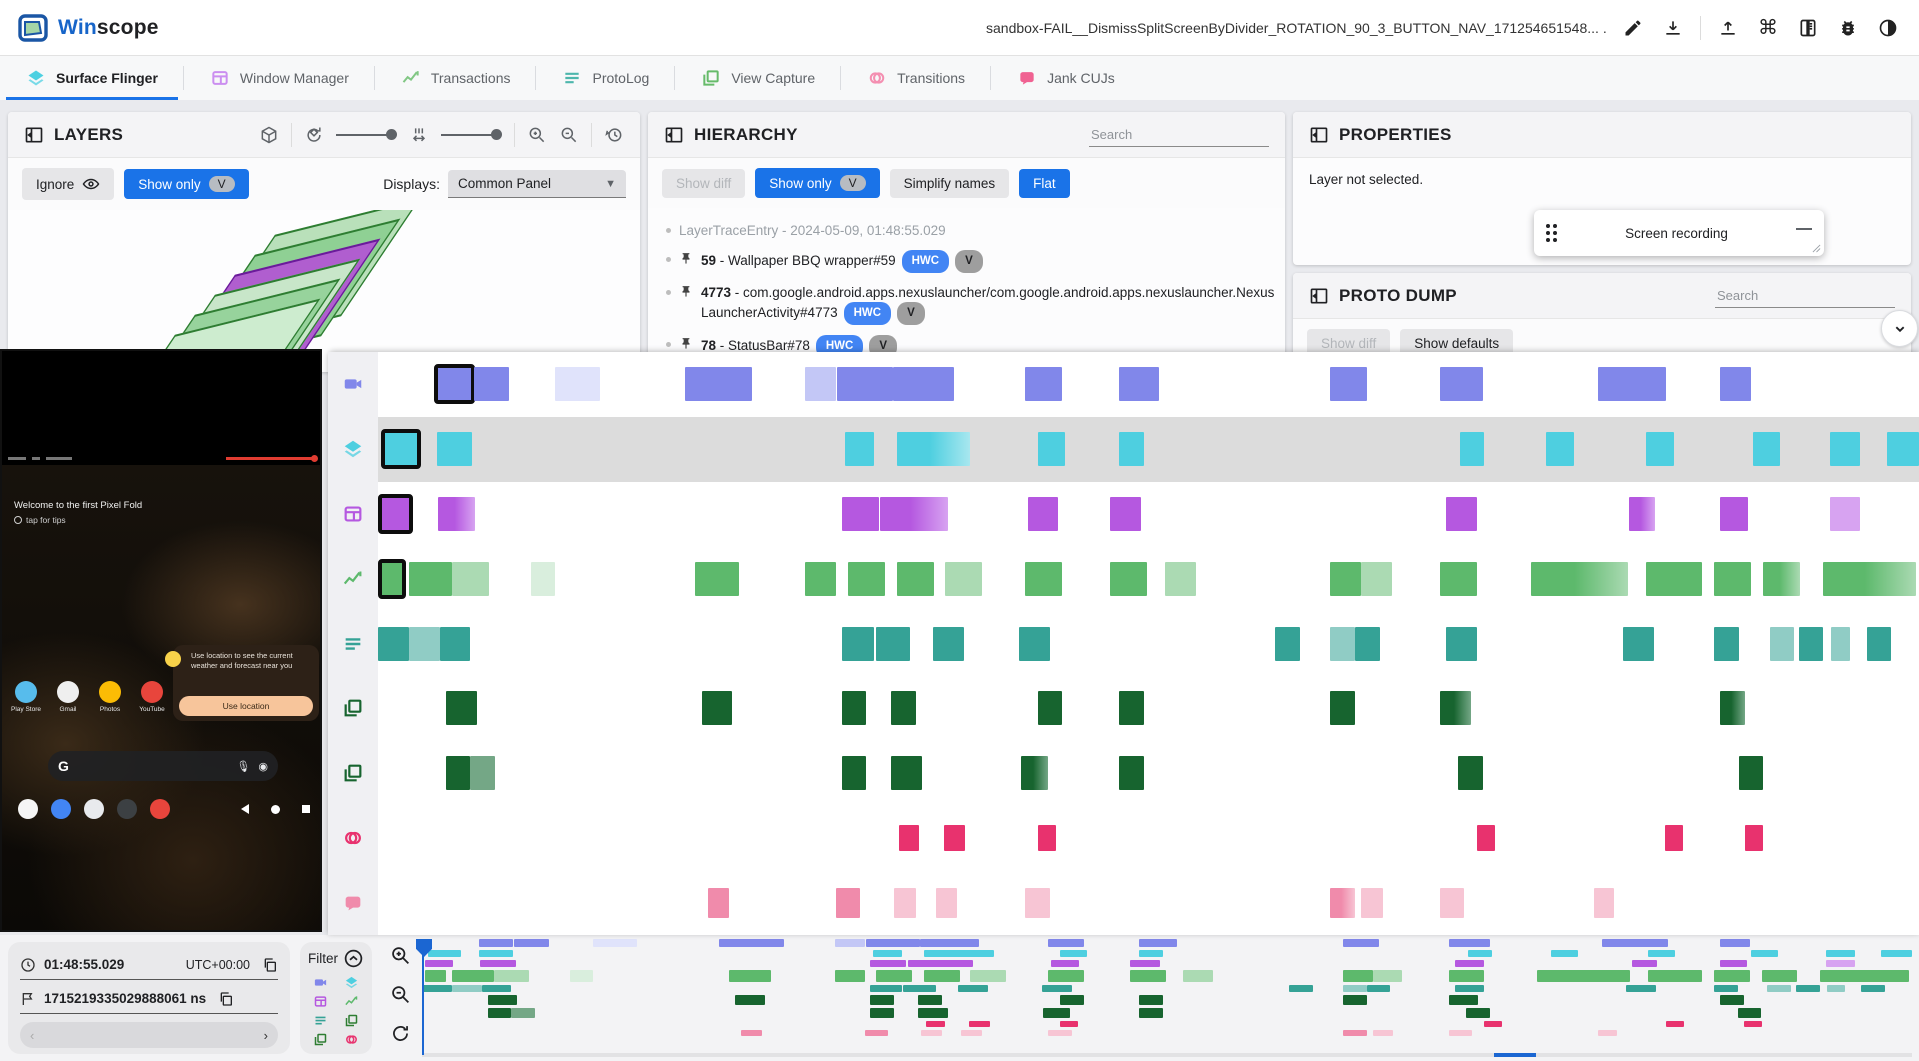 The width and height of the screenshot is (1919, 1061). What do you see at coordinates (351, 1039) in the screenshot?
I see `rings-filter-icon` at bounding box center [351, 1039].